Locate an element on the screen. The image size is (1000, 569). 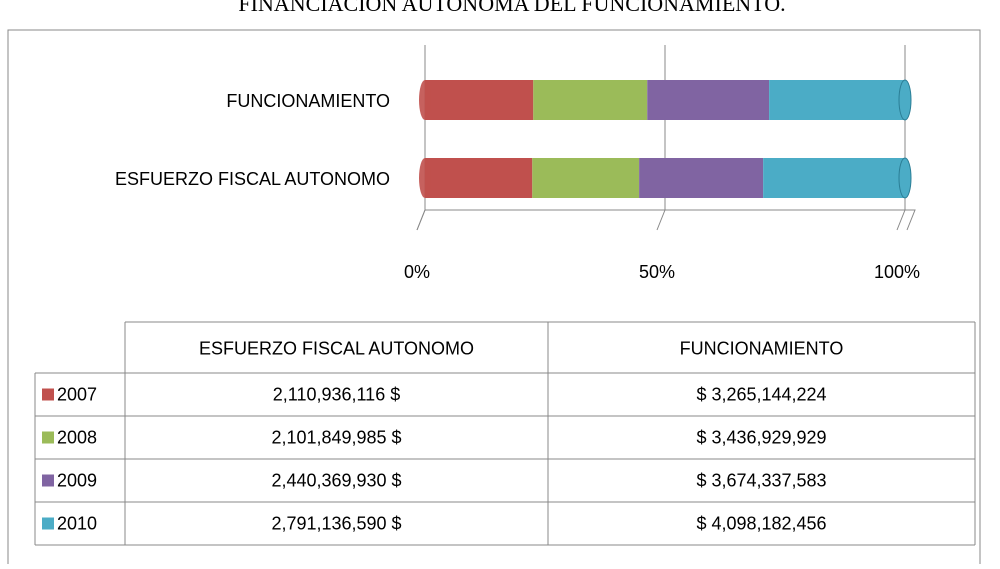
plot-floor is located at coordinates (666, 220).